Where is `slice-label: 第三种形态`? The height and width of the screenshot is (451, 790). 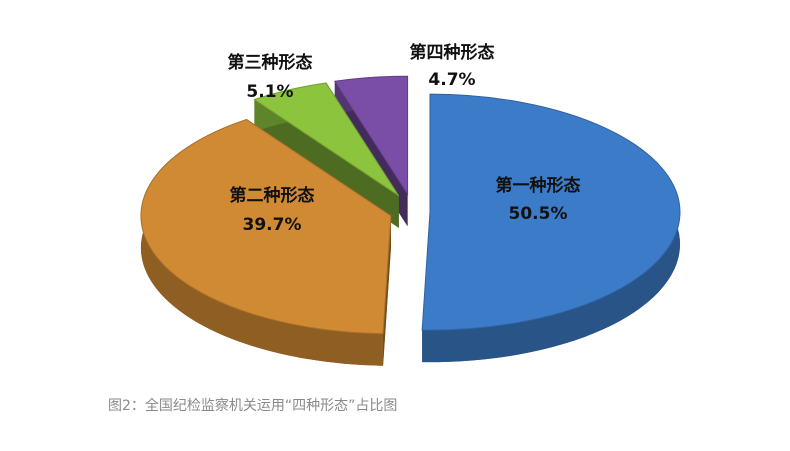 slice-label: 第三种形态 is located at coordinates (270, 62).